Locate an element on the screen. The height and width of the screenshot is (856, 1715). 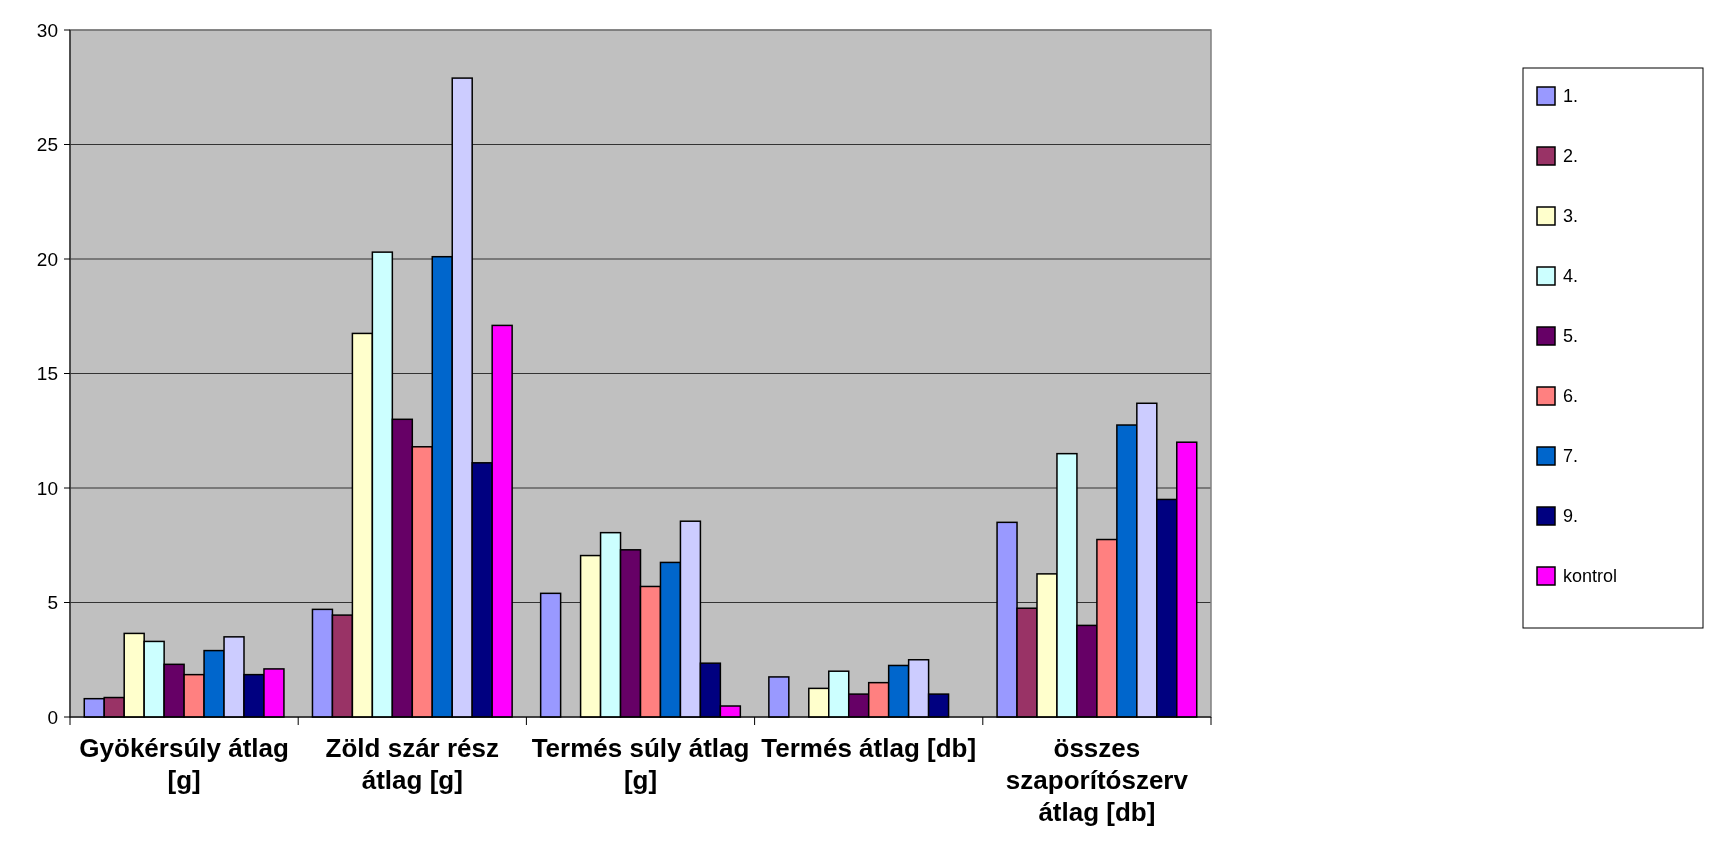
legend-label: 9. is located at coordinates (1571, 516).